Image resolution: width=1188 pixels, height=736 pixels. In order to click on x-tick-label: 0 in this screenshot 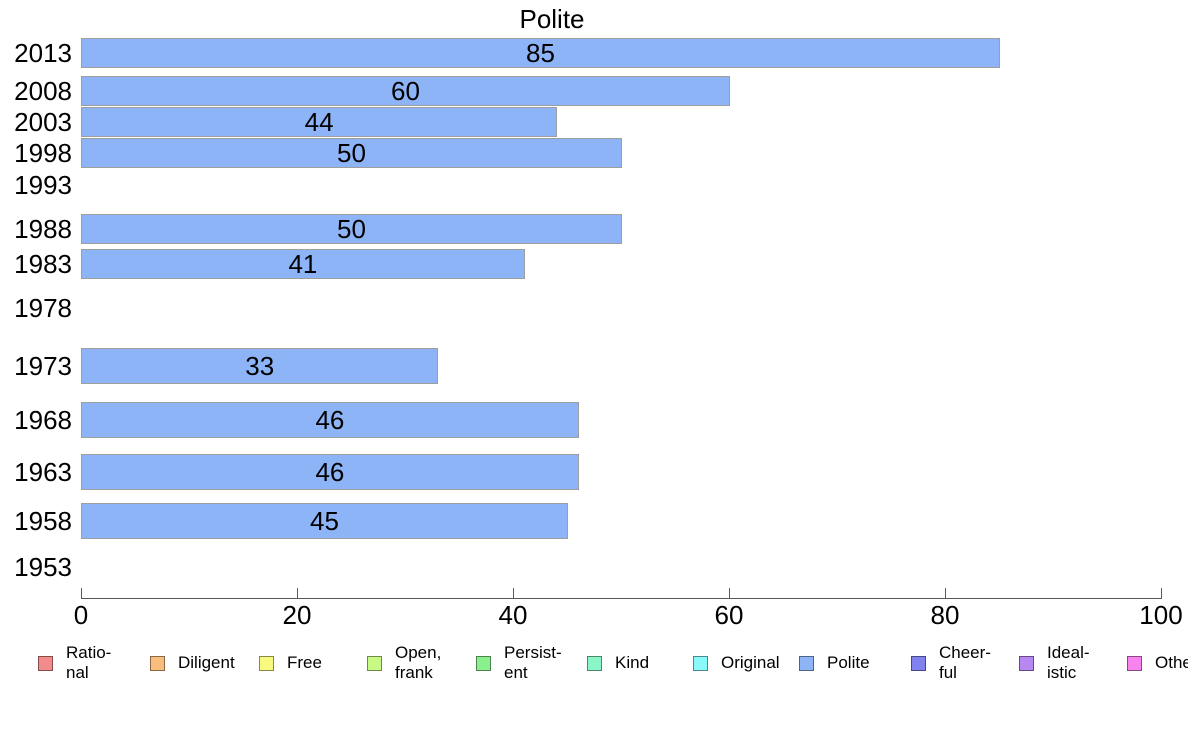, I will do `click(81, 615)`.